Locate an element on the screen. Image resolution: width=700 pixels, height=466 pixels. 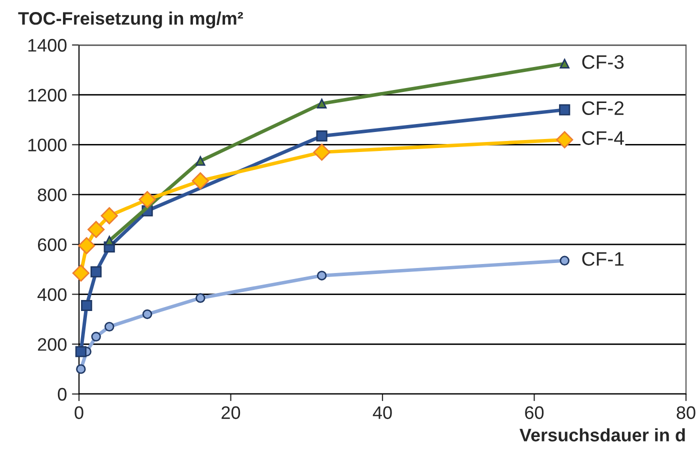
y-tick-label: 1200 is located at coordinates (47, 95).